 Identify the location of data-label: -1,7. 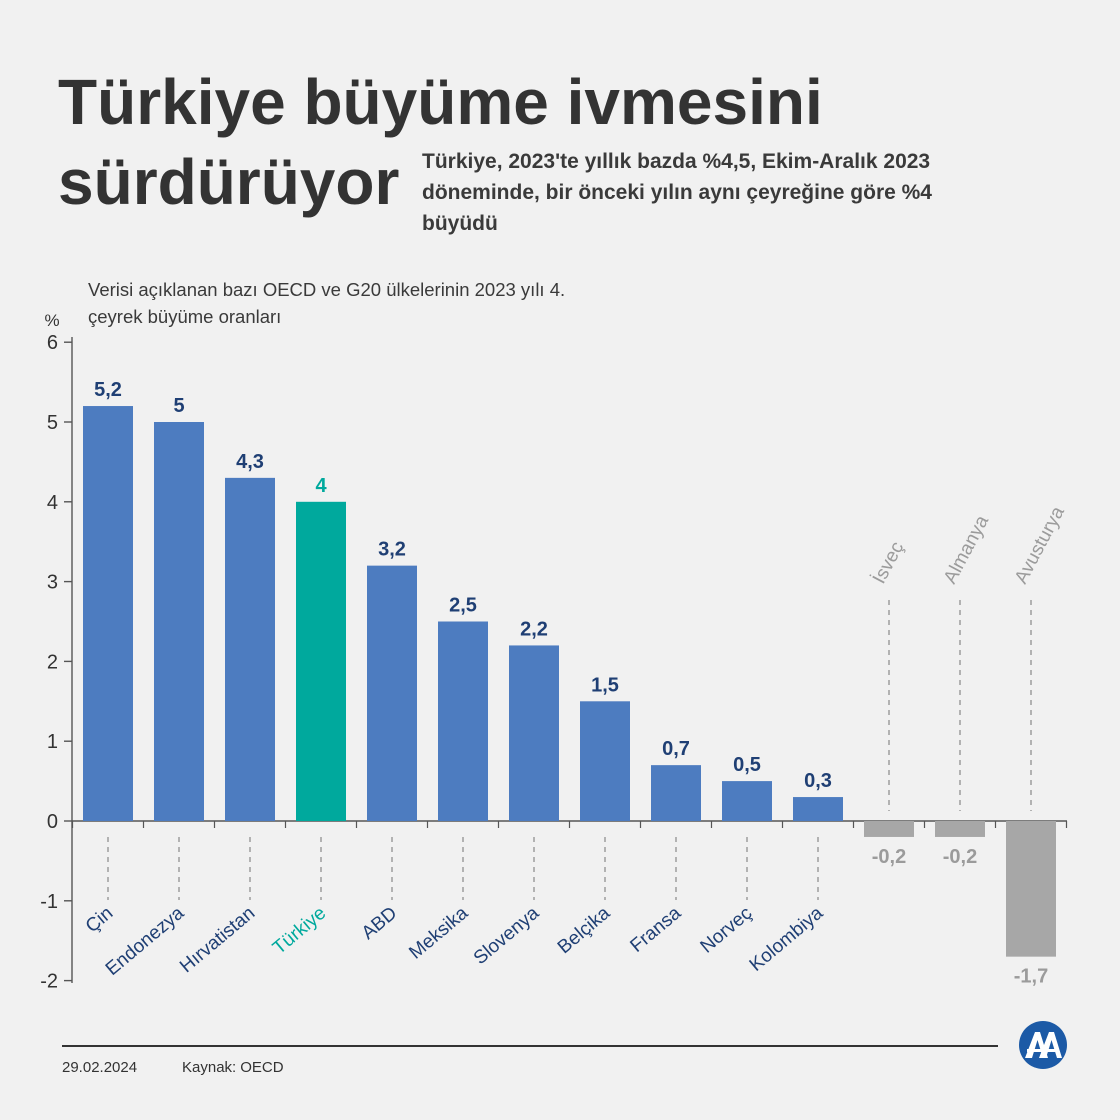
(1031, 977).